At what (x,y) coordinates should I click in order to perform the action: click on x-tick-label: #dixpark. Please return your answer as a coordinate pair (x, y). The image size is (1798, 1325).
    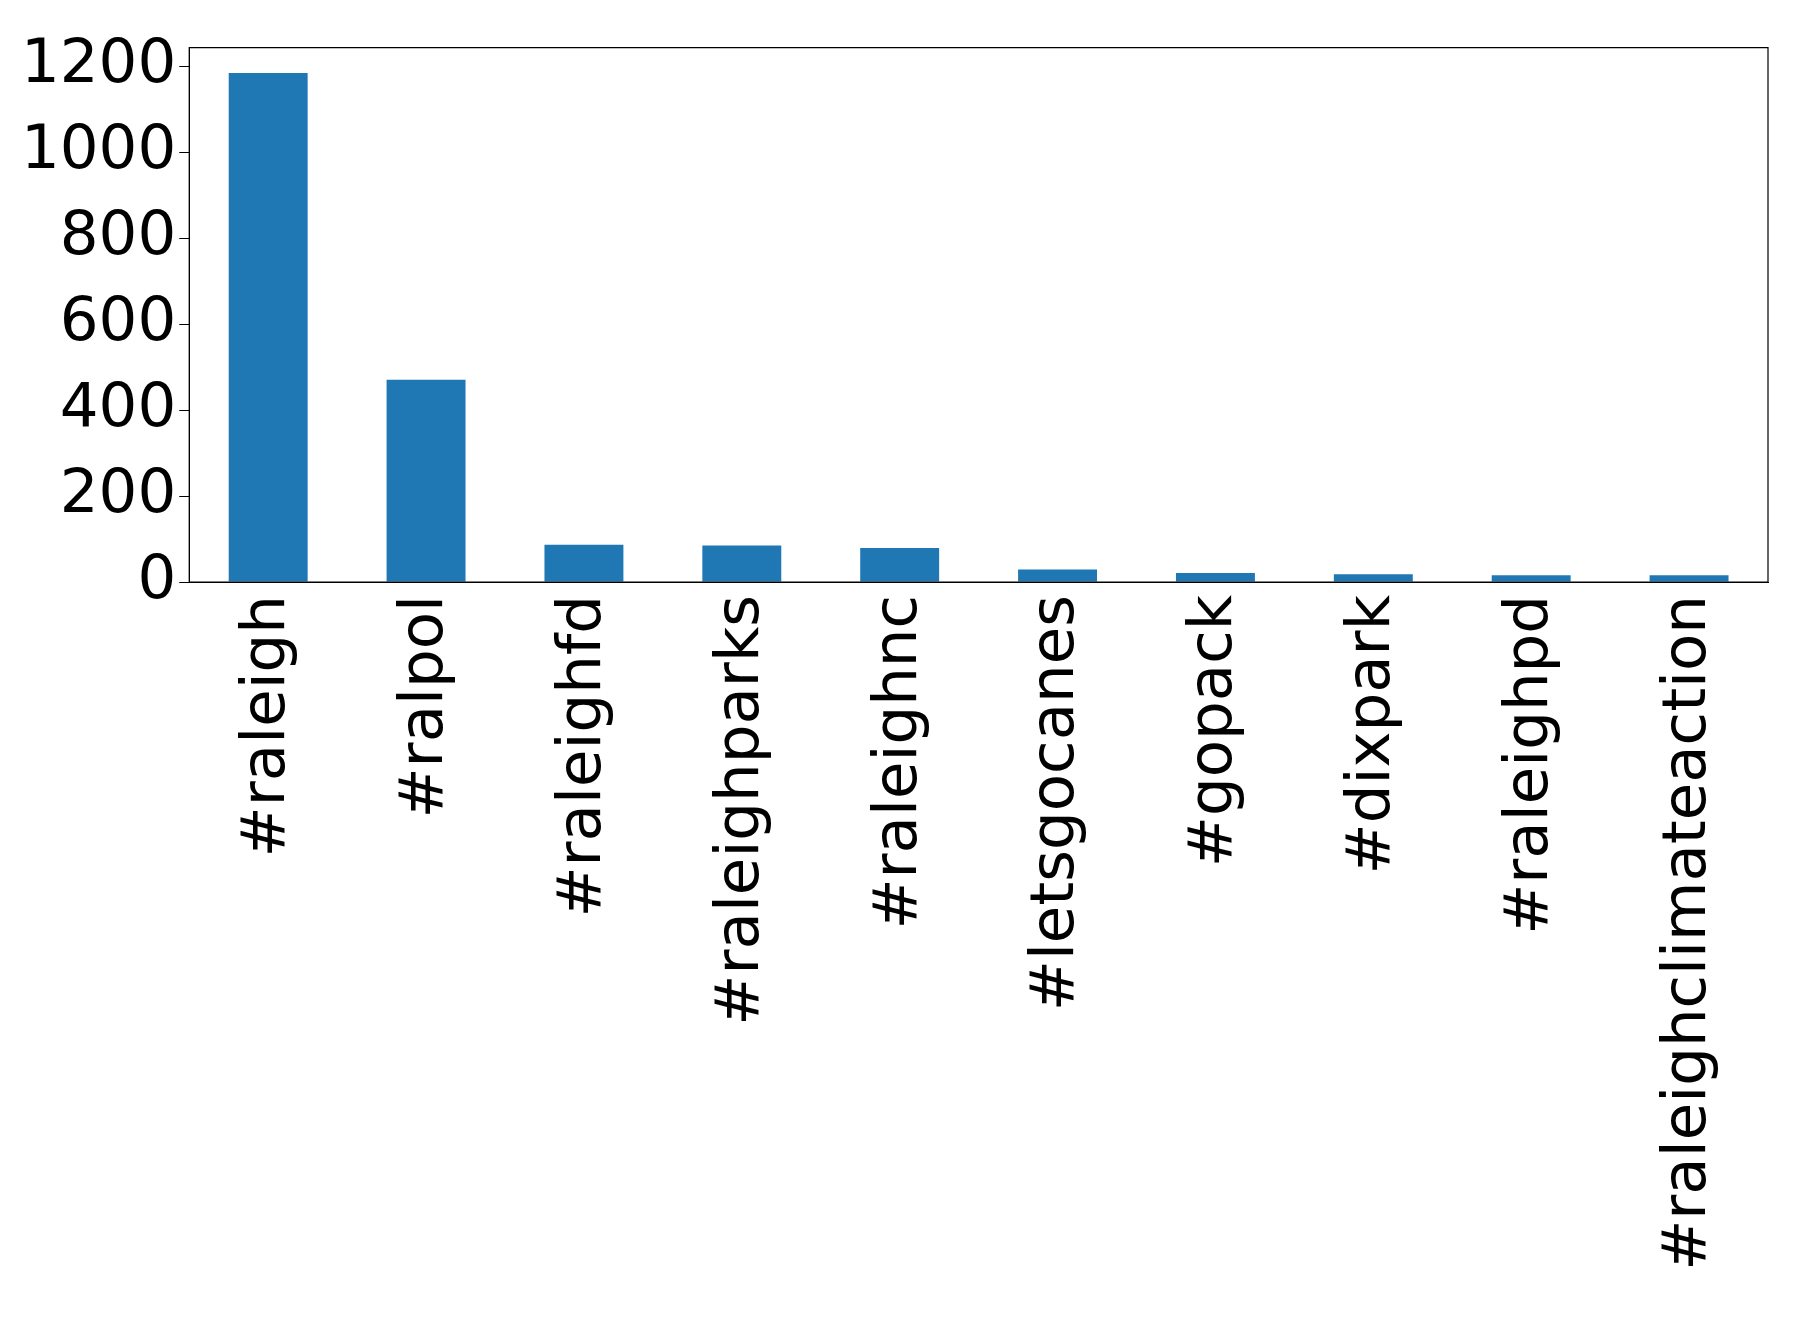
    Looking at the image, I should click on (1368, 734).